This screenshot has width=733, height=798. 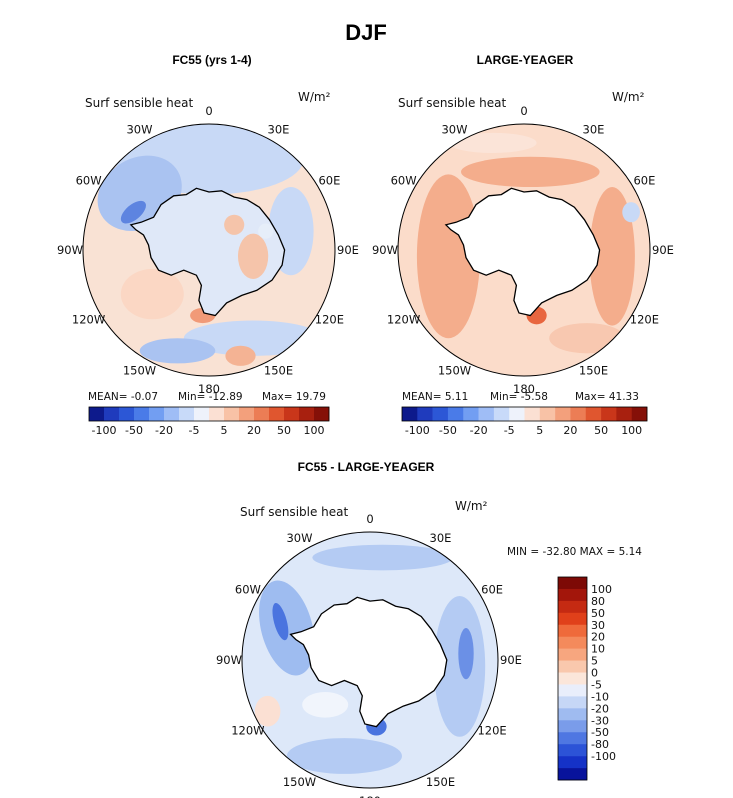 What do you see at coordinates (519, 397) in the screenshot?
I see `min-stat: Min= -5.58` at bounding box center [519, 397].